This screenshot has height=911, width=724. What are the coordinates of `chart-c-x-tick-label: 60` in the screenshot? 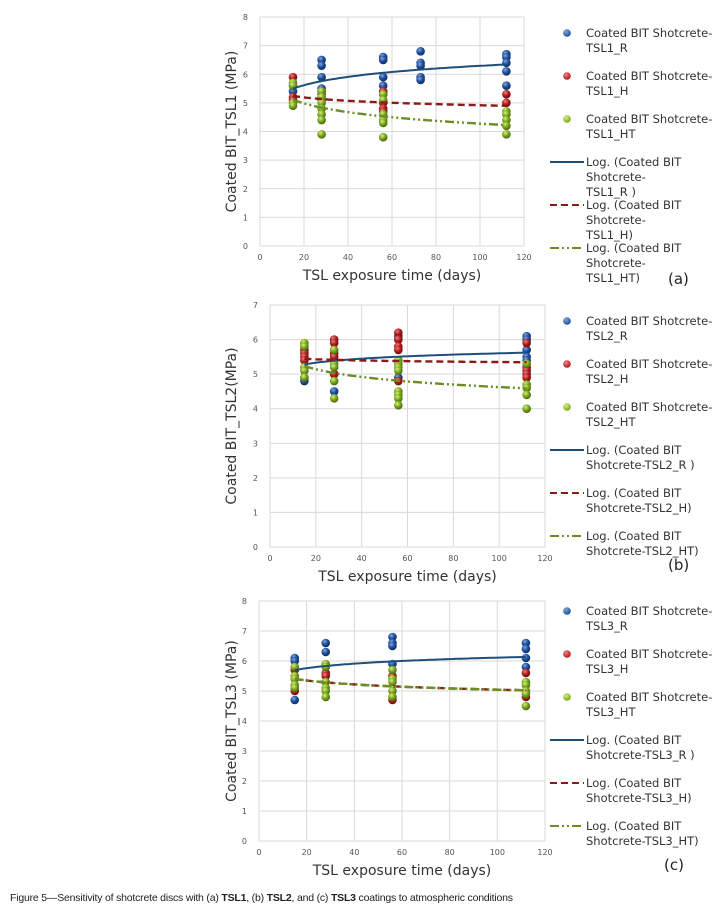 It's located at (402, 852).